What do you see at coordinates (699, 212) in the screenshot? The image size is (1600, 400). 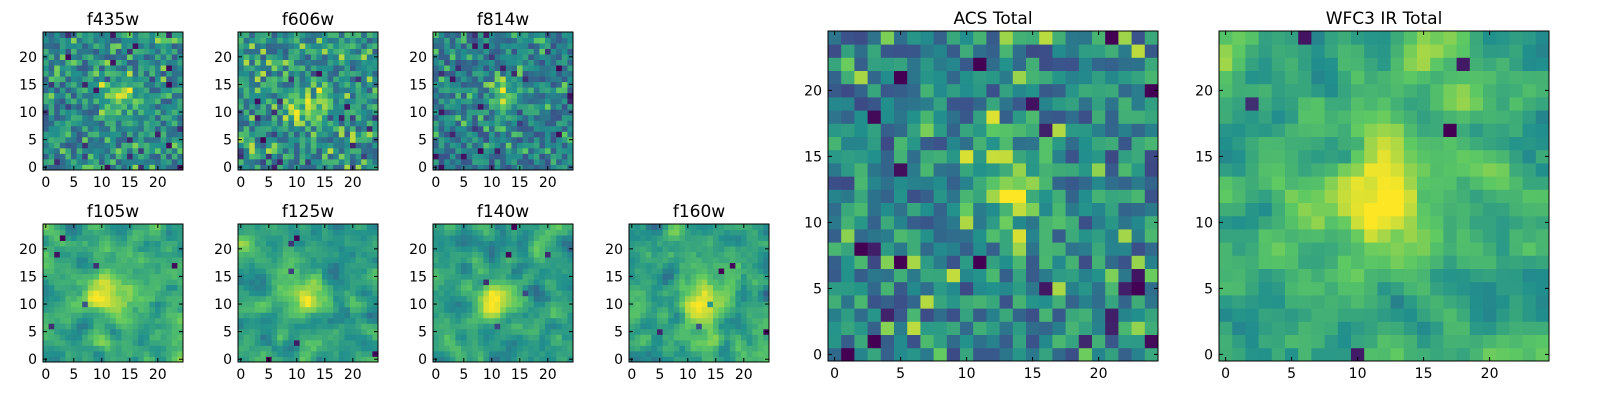 I see `panel-title: f160w` at bounding box center [699, 212].